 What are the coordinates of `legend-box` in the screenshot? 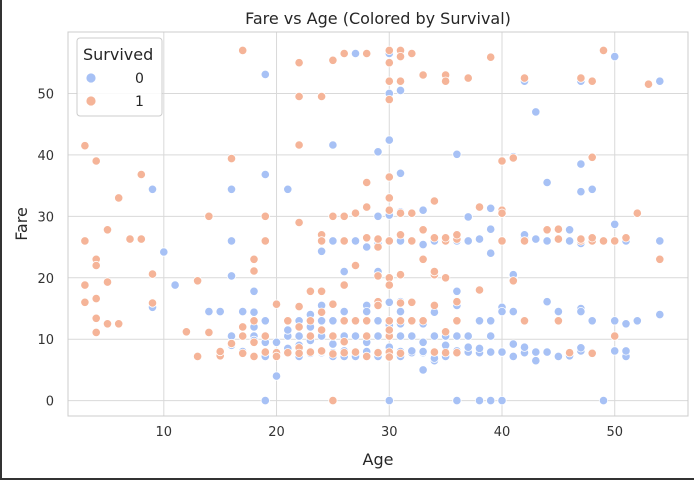 It's located at (119, 77).